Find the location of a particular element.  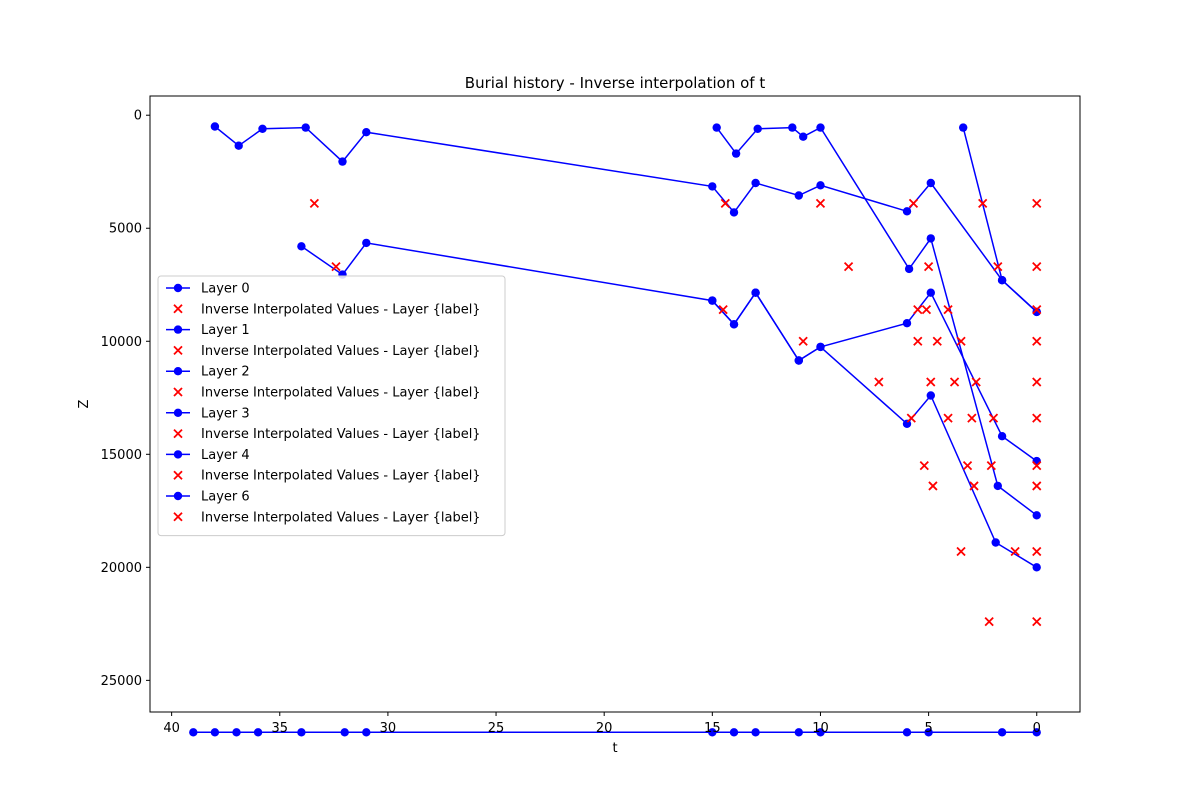

y-tick-label: 0 is located at coordinates (138, 116).